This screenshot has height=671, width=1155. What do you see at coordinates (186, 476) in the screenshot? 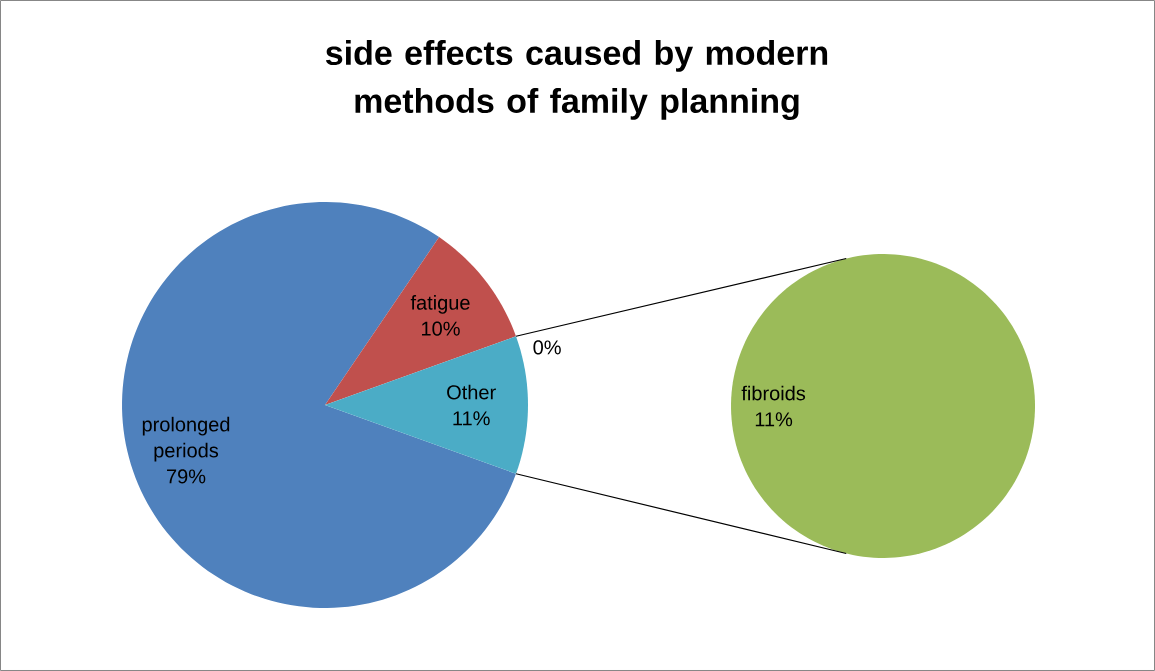
I see `data-label: 79%` at bounding box center [186, 476].